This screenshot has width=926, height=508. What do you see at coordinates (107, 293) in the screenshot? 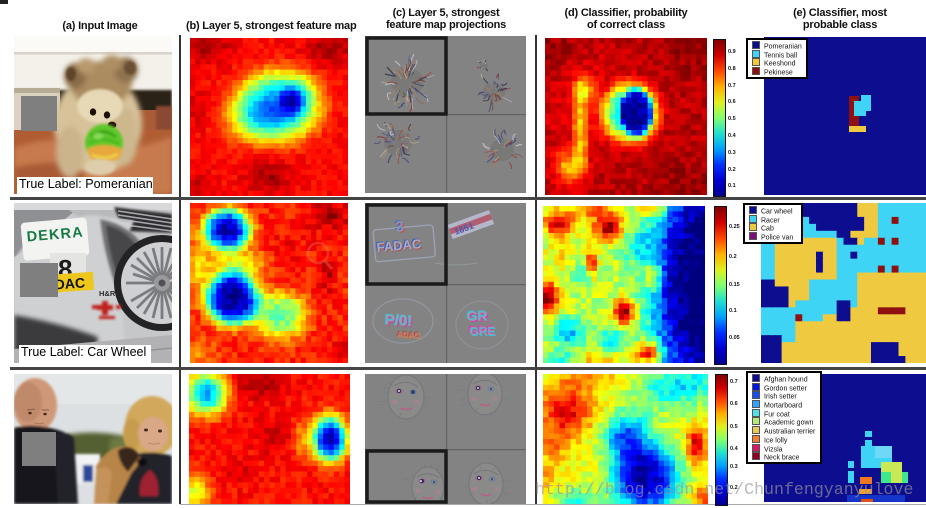
I see `svg-text: H&R` at bounding box center [107, 293].